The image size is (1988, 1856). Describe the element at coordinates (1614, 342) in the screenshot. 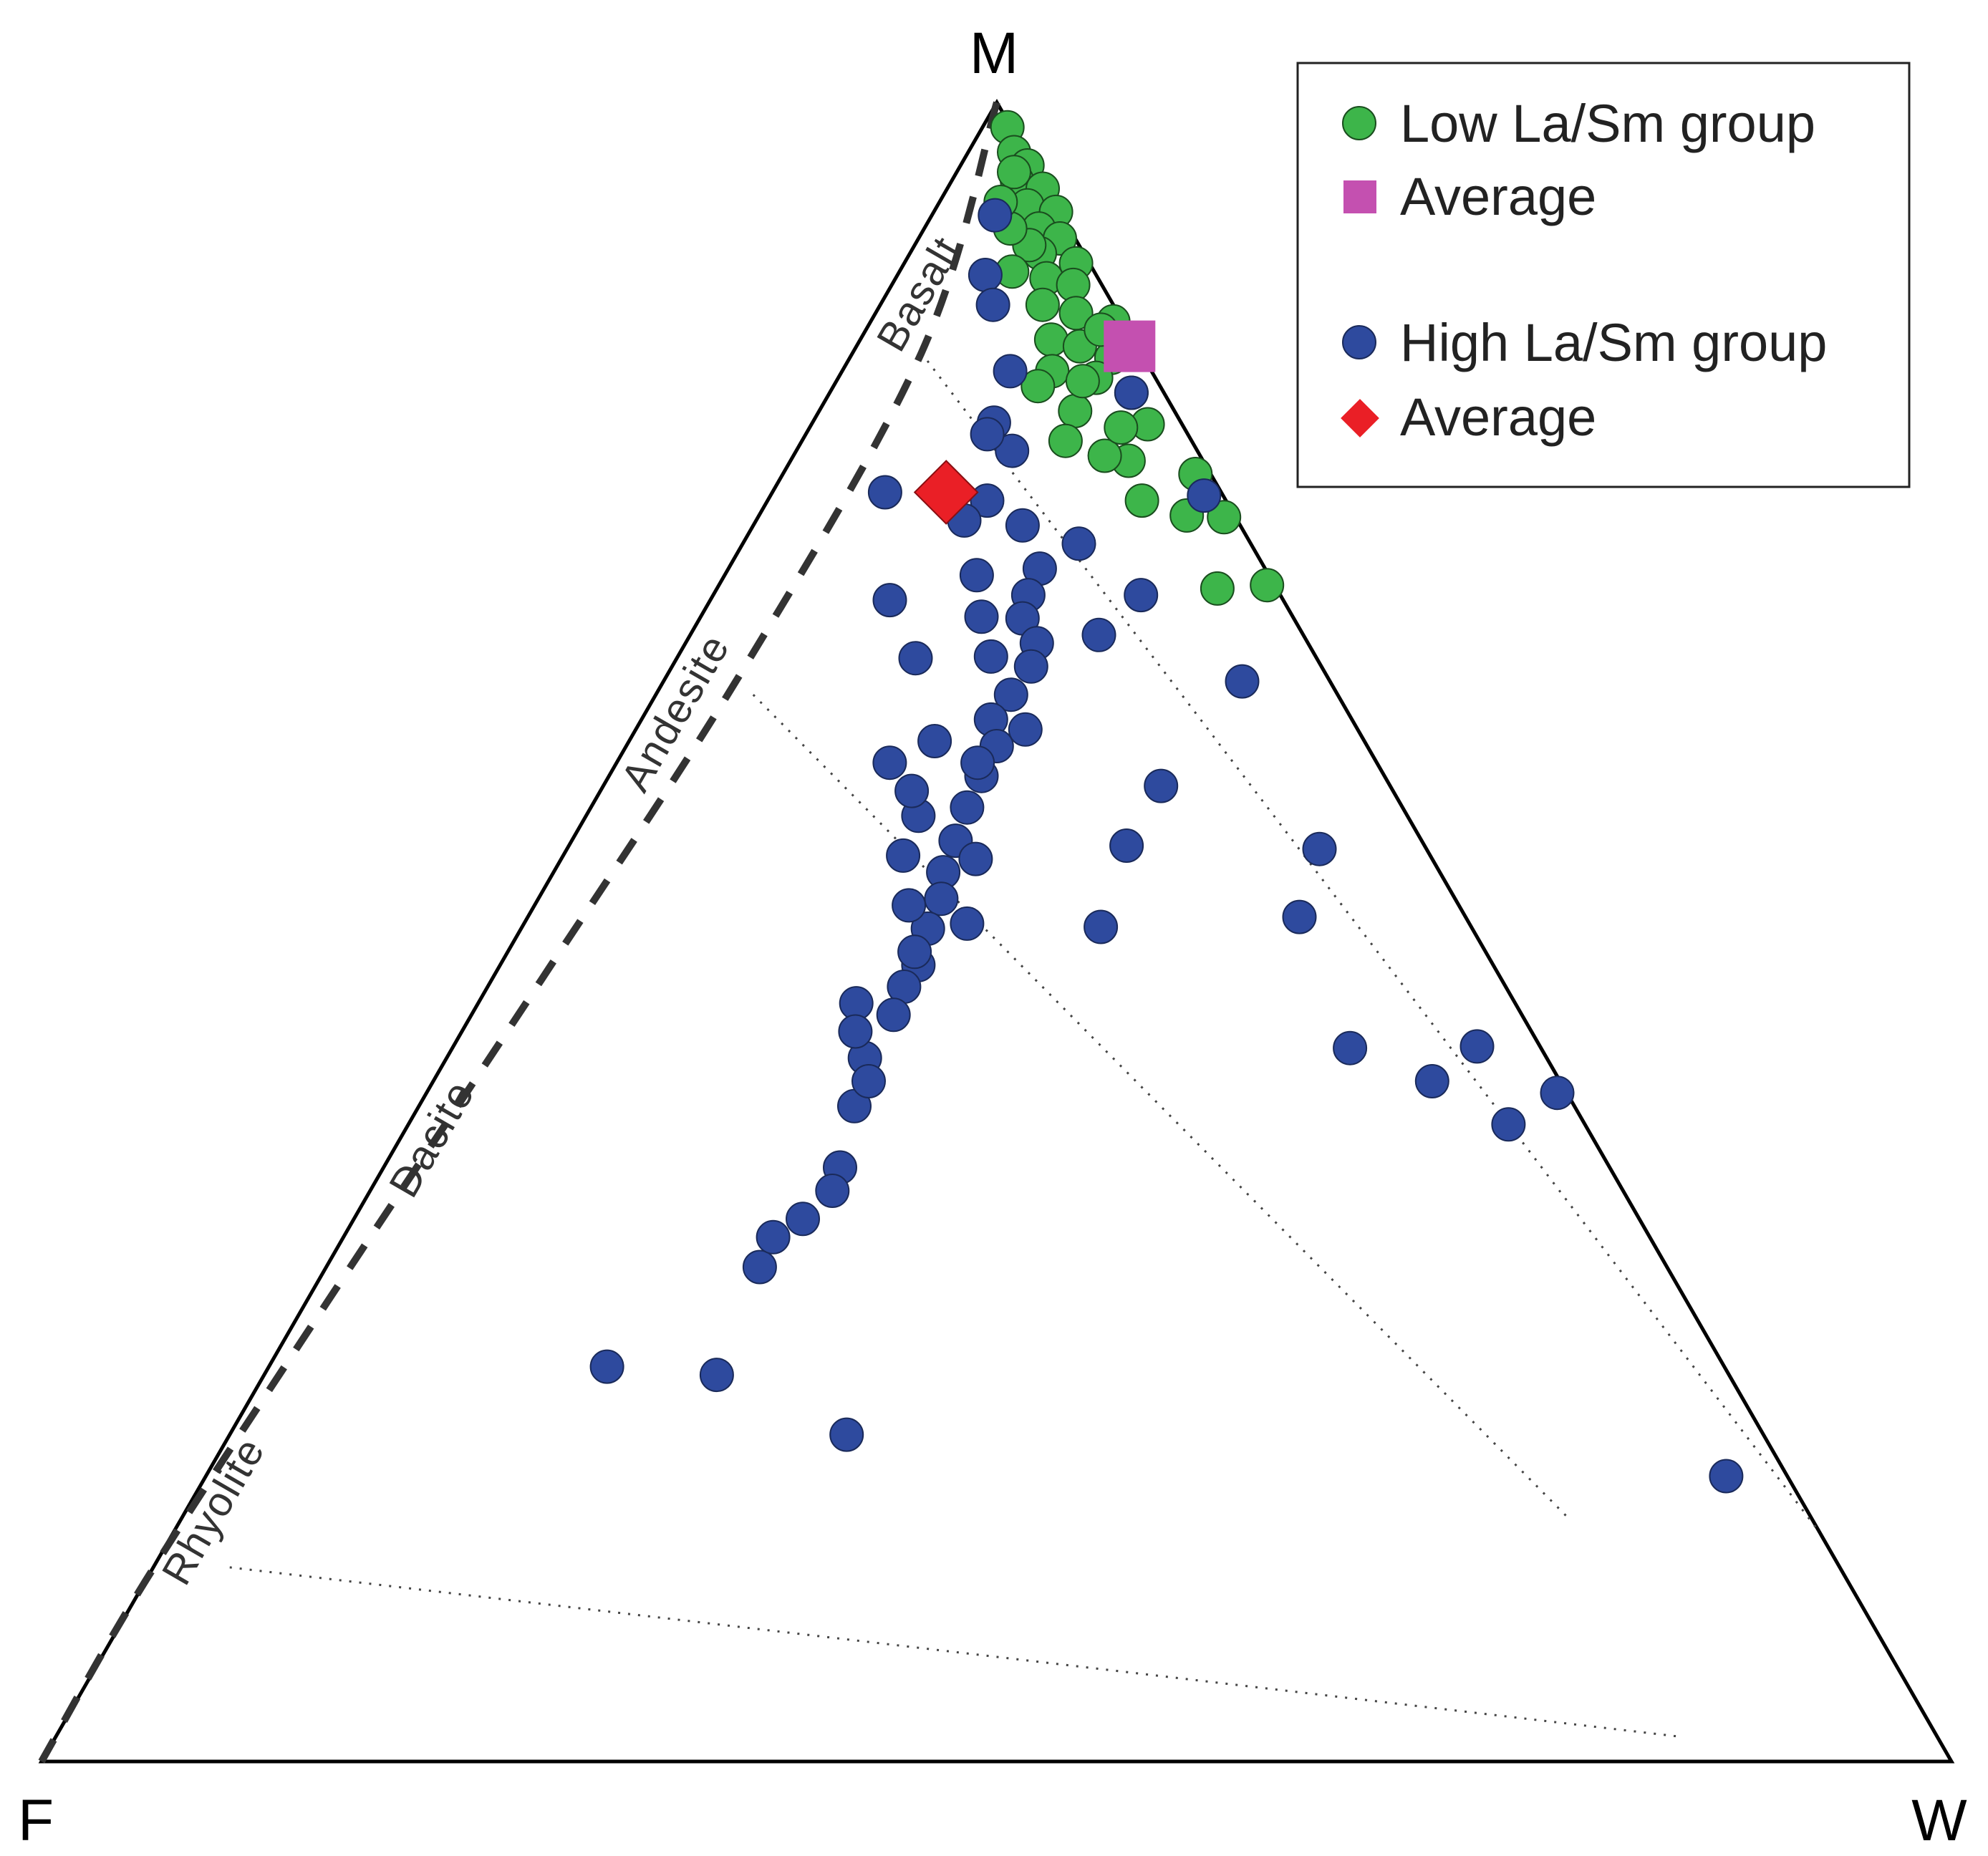

I see `legend-label-high-group: High La/Sm group` at that location.